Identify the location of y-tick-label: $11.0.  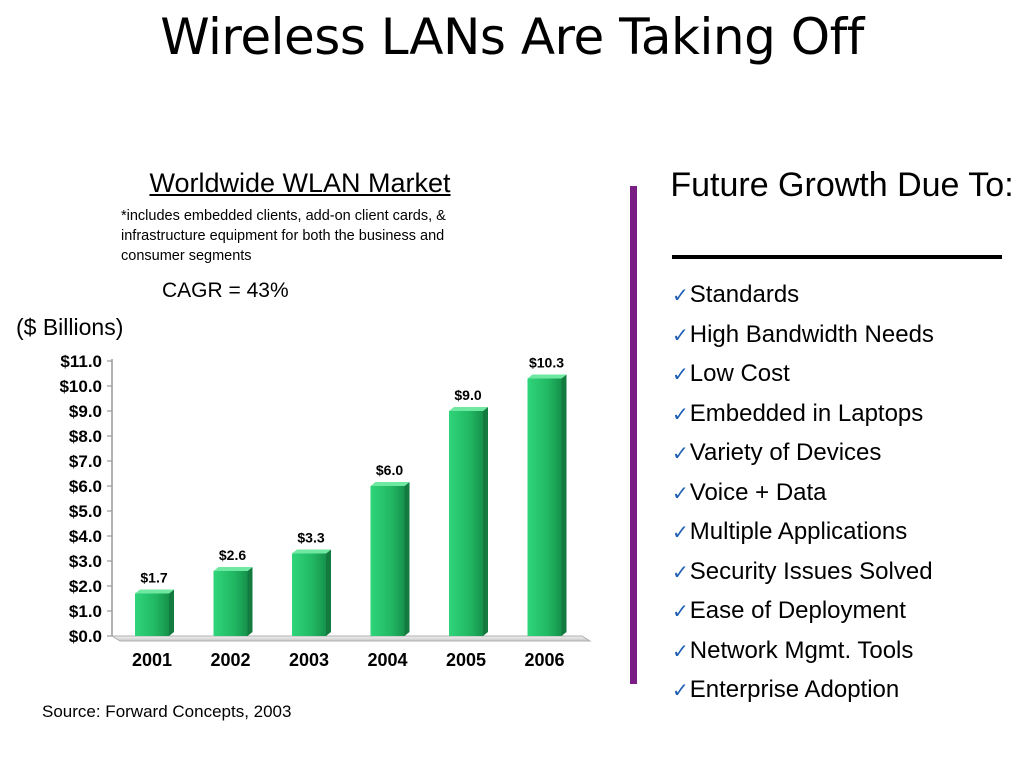
(81, 361).